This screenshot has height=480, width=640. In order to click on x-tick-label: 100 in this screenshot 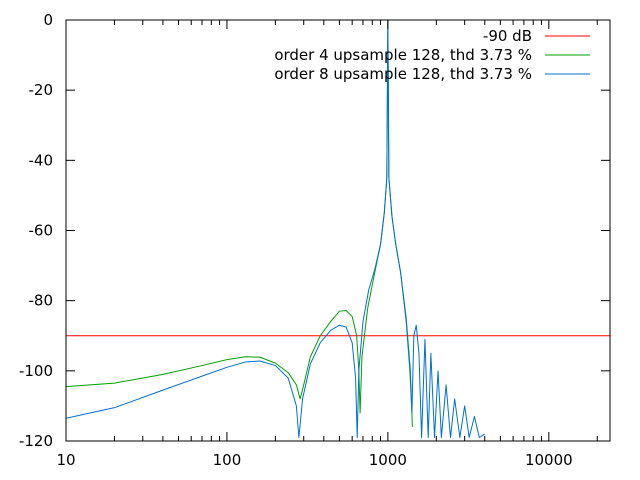, I will do `click(227, 460)`.